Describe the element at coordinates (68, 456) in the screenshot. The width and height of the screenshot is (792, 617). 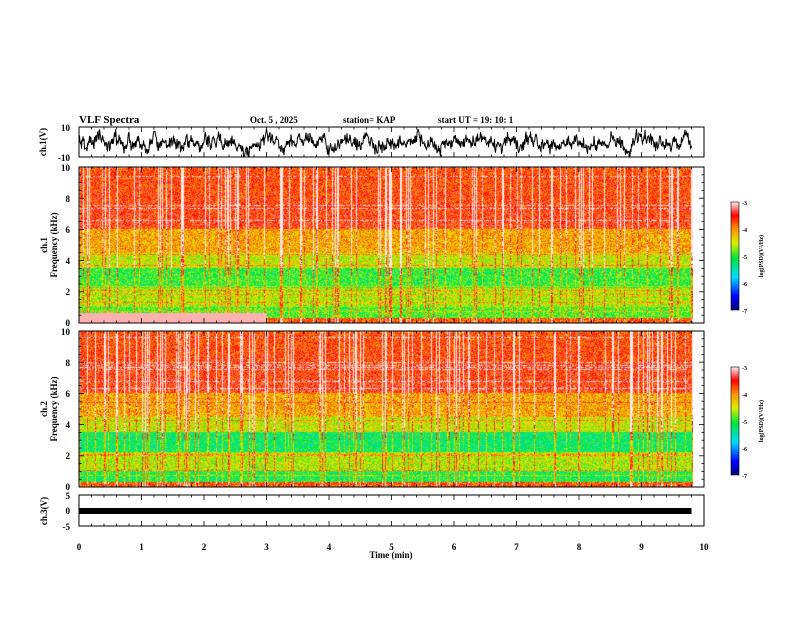
I see `ch2-spec-ytick-2: 2` at that location.